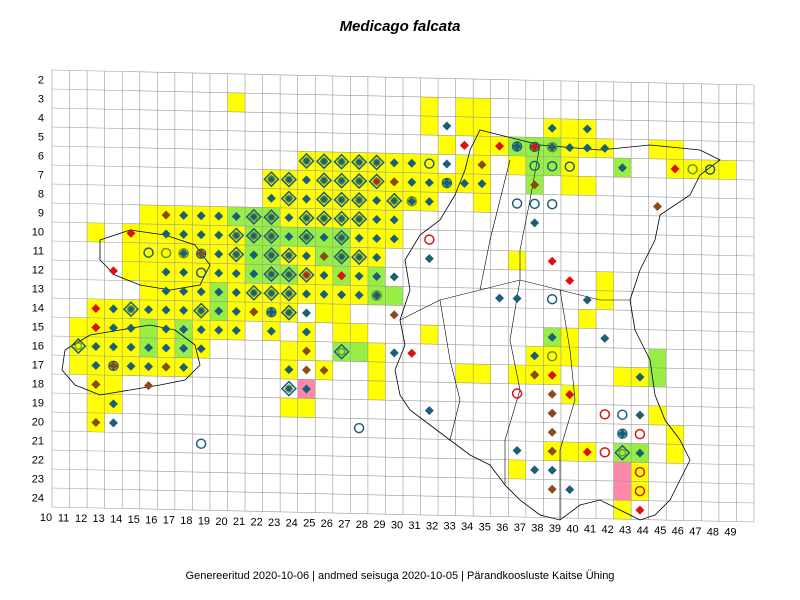 This screenshot has width=800, height=600. I want to click on column-label: 48, so click(713, 532).